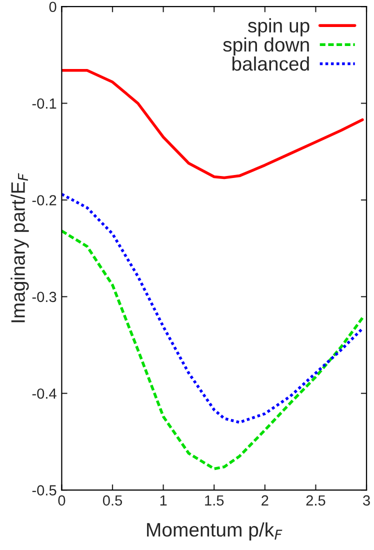 The image size is (374, 550). Describe the element at coordinates (163, 500) in the screenshot. I see `x-tick-label: 1` at that location.